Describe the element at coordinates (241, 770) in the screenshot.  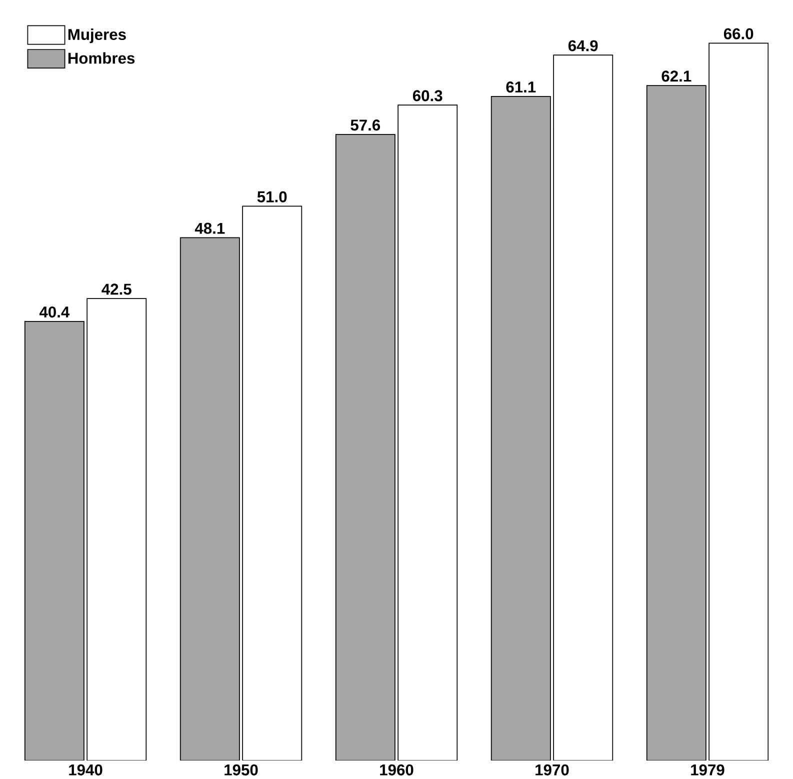
I see `x-tick-label: 1950` at that location.